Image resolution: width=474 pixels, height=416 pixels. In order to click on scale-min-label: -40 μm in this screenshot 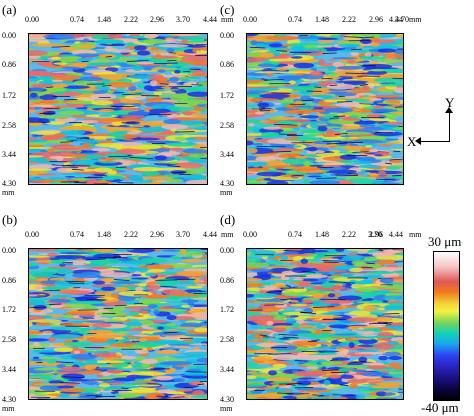, I will do `click(440, 408)`.